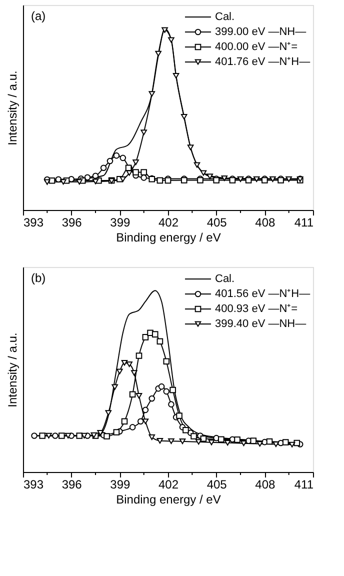 This screenshot has width=344, height=576. Describe the element at coordinates (256, 309) in the screenshot. I see `legend-label: 400.93 eV —N⁺=` at that location.